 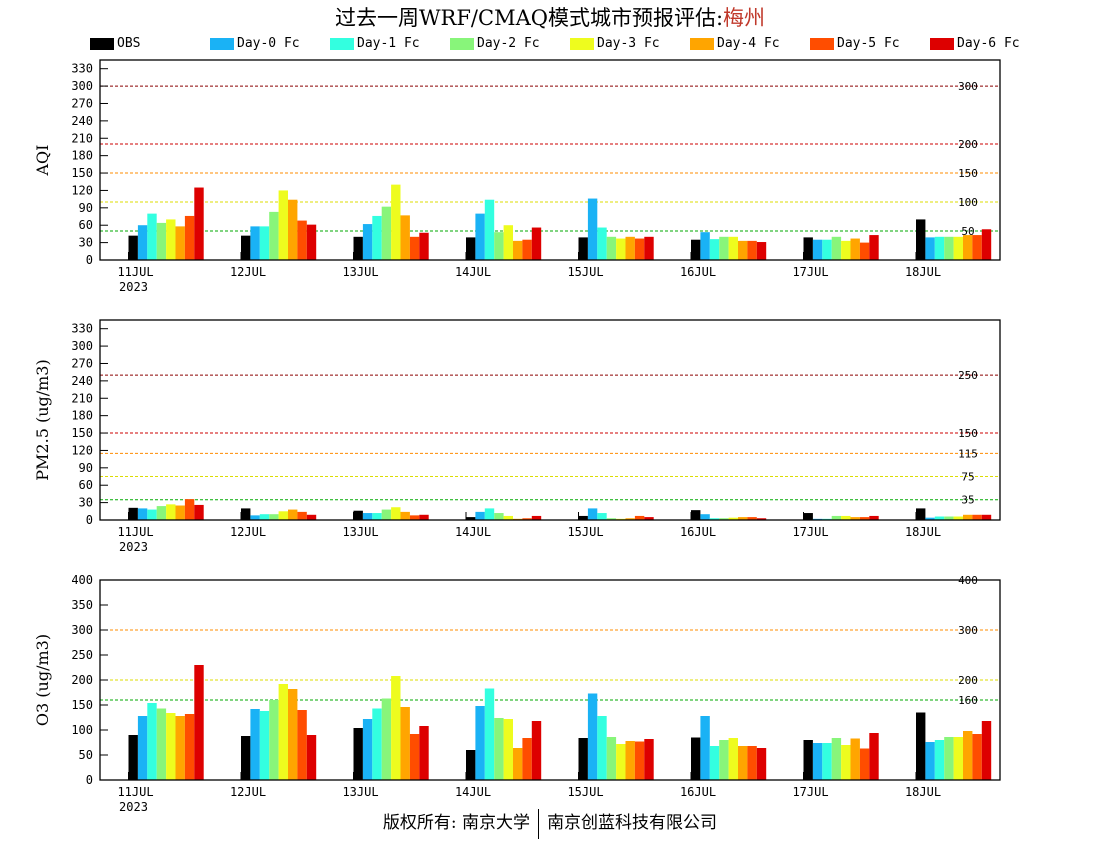 I want to click on legend-label: Day-3 Fc, so click(x=628, y=43).